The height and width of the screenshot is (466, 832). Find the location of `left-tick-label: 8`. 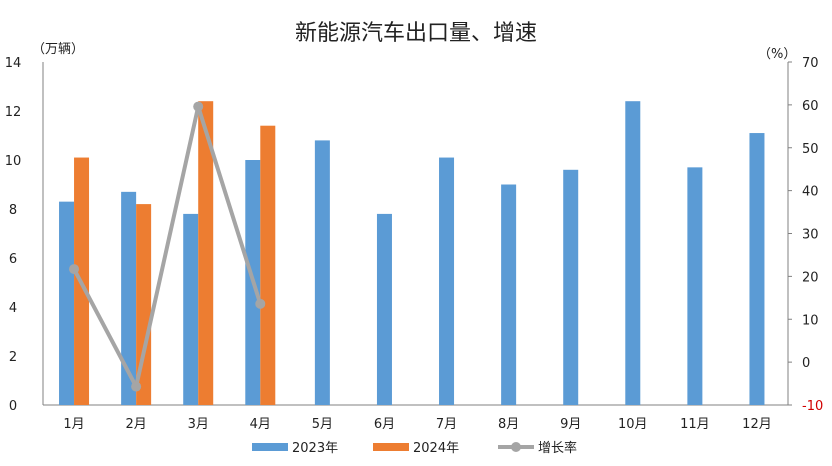

left-tick-label: 8 is located at coordinates (13, 210).